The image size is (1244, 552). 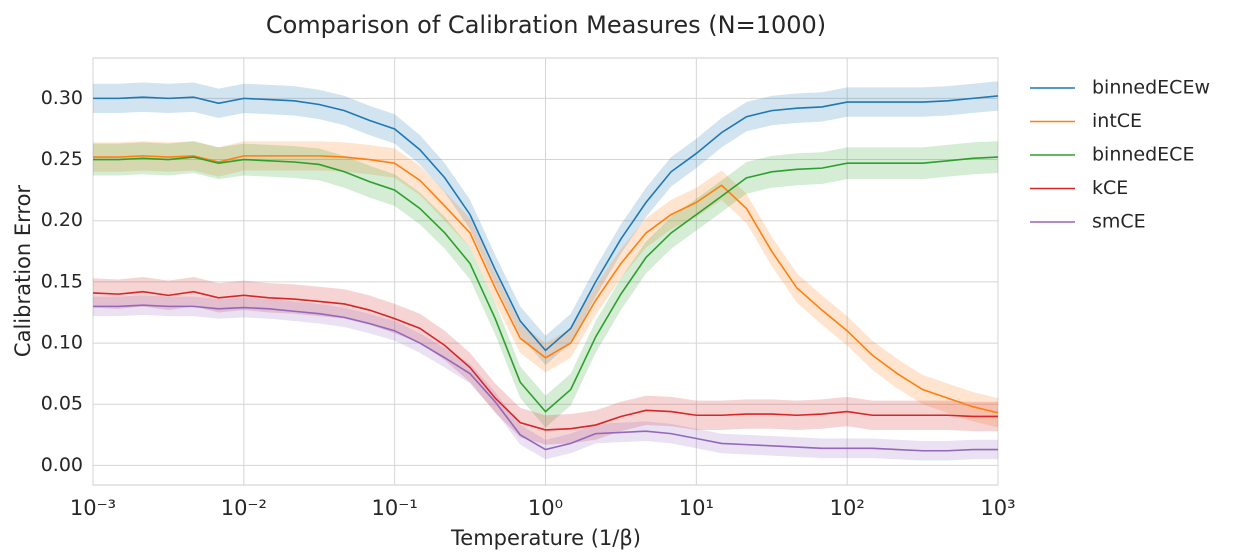 I want to click on y-tick-label: 0.05, so click(x=62, y=404).